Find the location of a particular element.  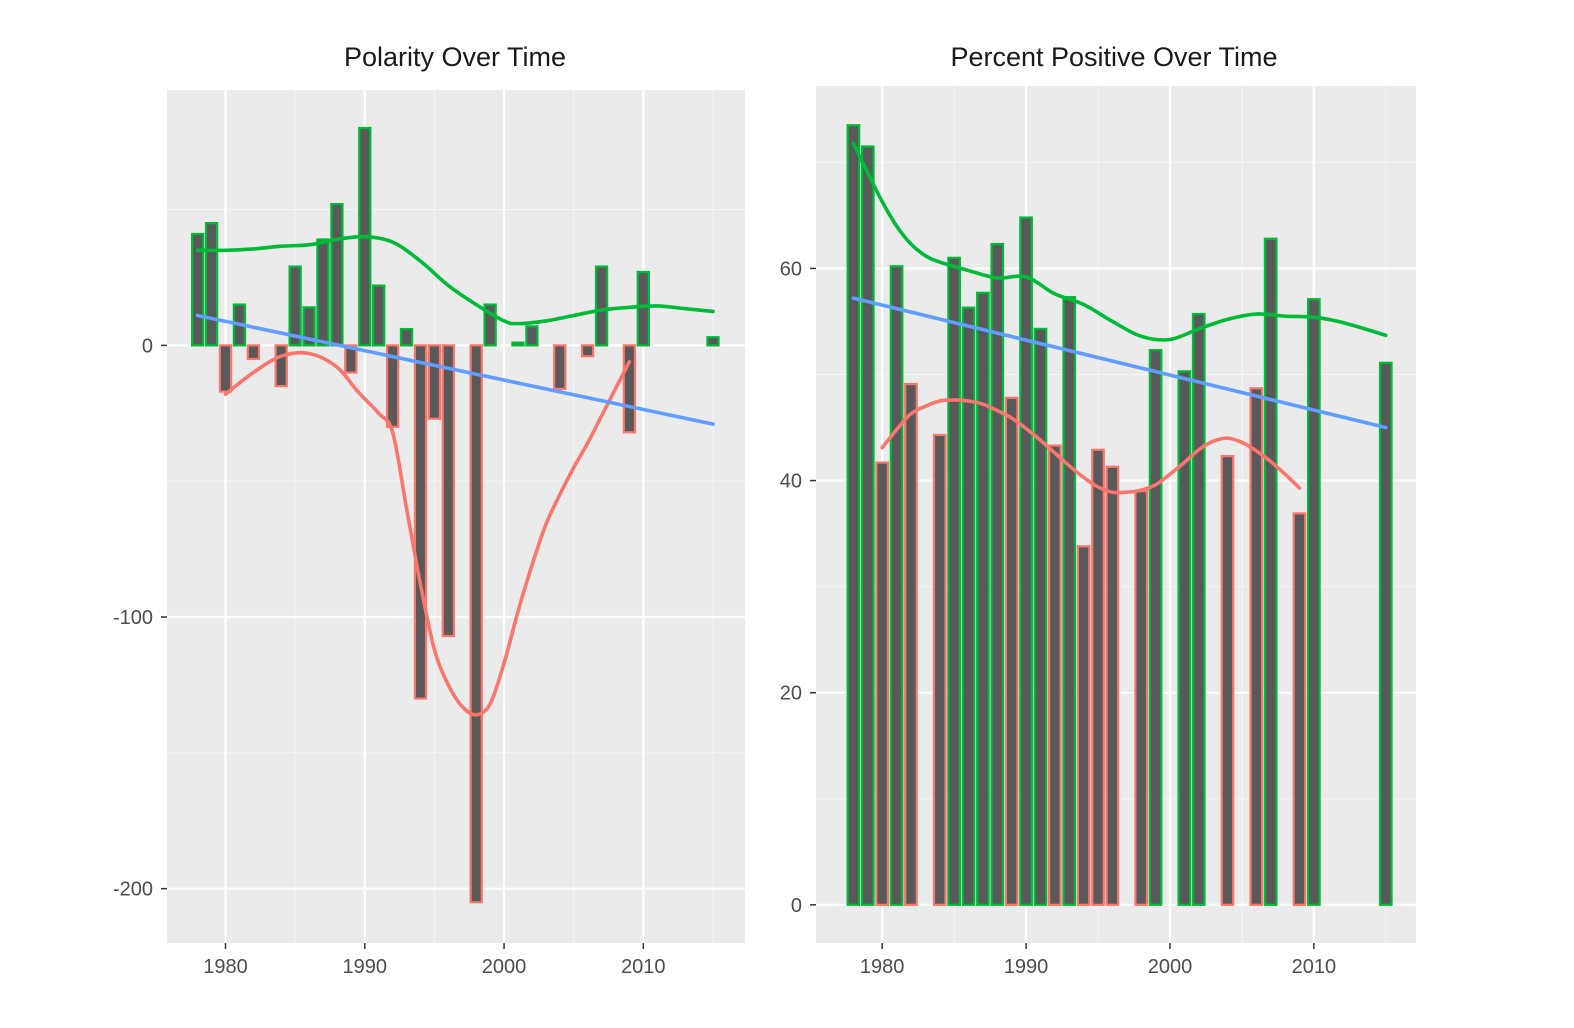

percent-positive-x-tick-label: 2010 is located at coordinates (1314, 967).